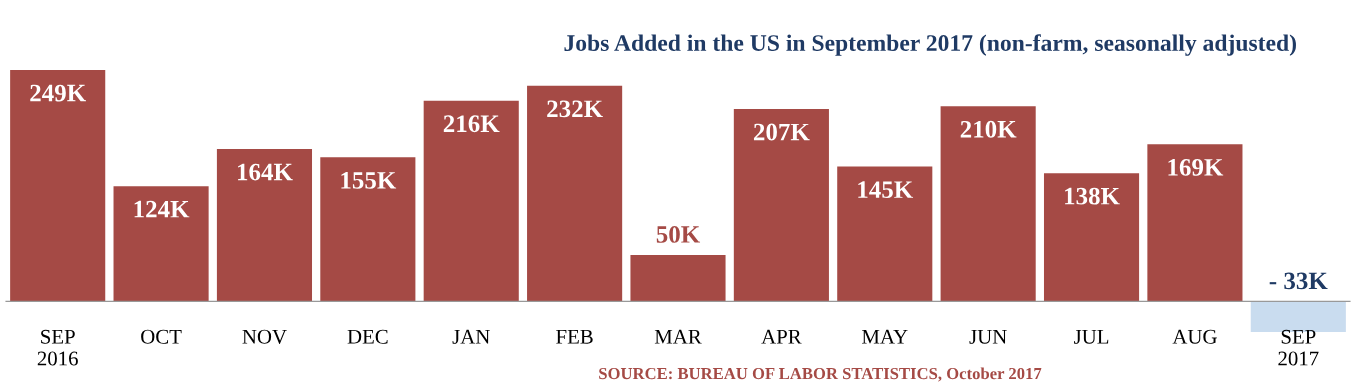 This screenshot has height=390, width=1354. I want to click on x-tick-label: MAR, so click(678, 336).